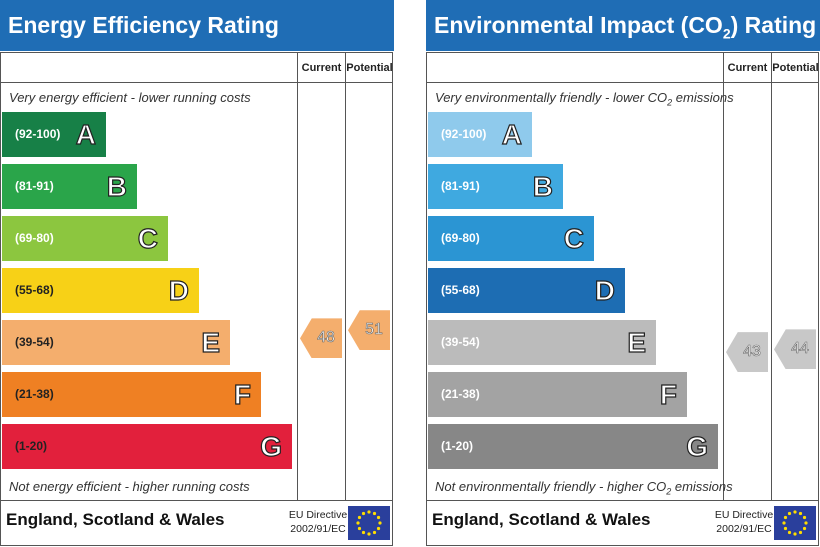 The width and height of the screenshot is (820, 547). What do you see at coordinates (318, 529) in the screenshot?
I see `directive-line2: 2002/91/EC` at bounding box center [318, 529].